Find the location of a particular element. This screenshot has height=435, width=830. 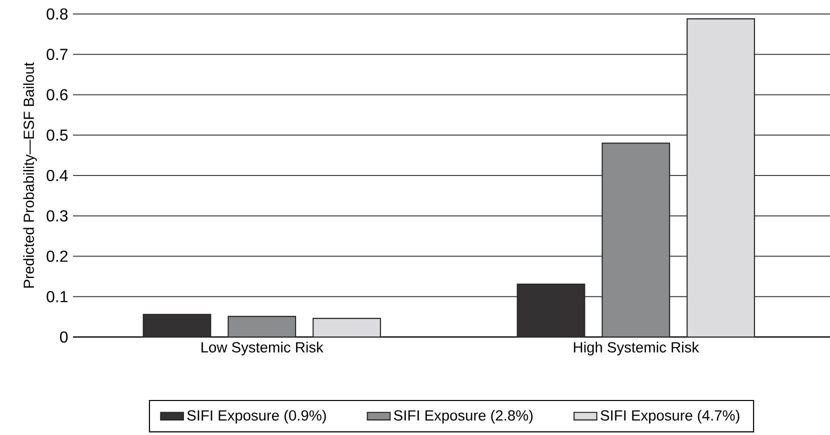

y-axis-title: Predicted Probability—ESF Bailout is located at coordinates (30, 175).